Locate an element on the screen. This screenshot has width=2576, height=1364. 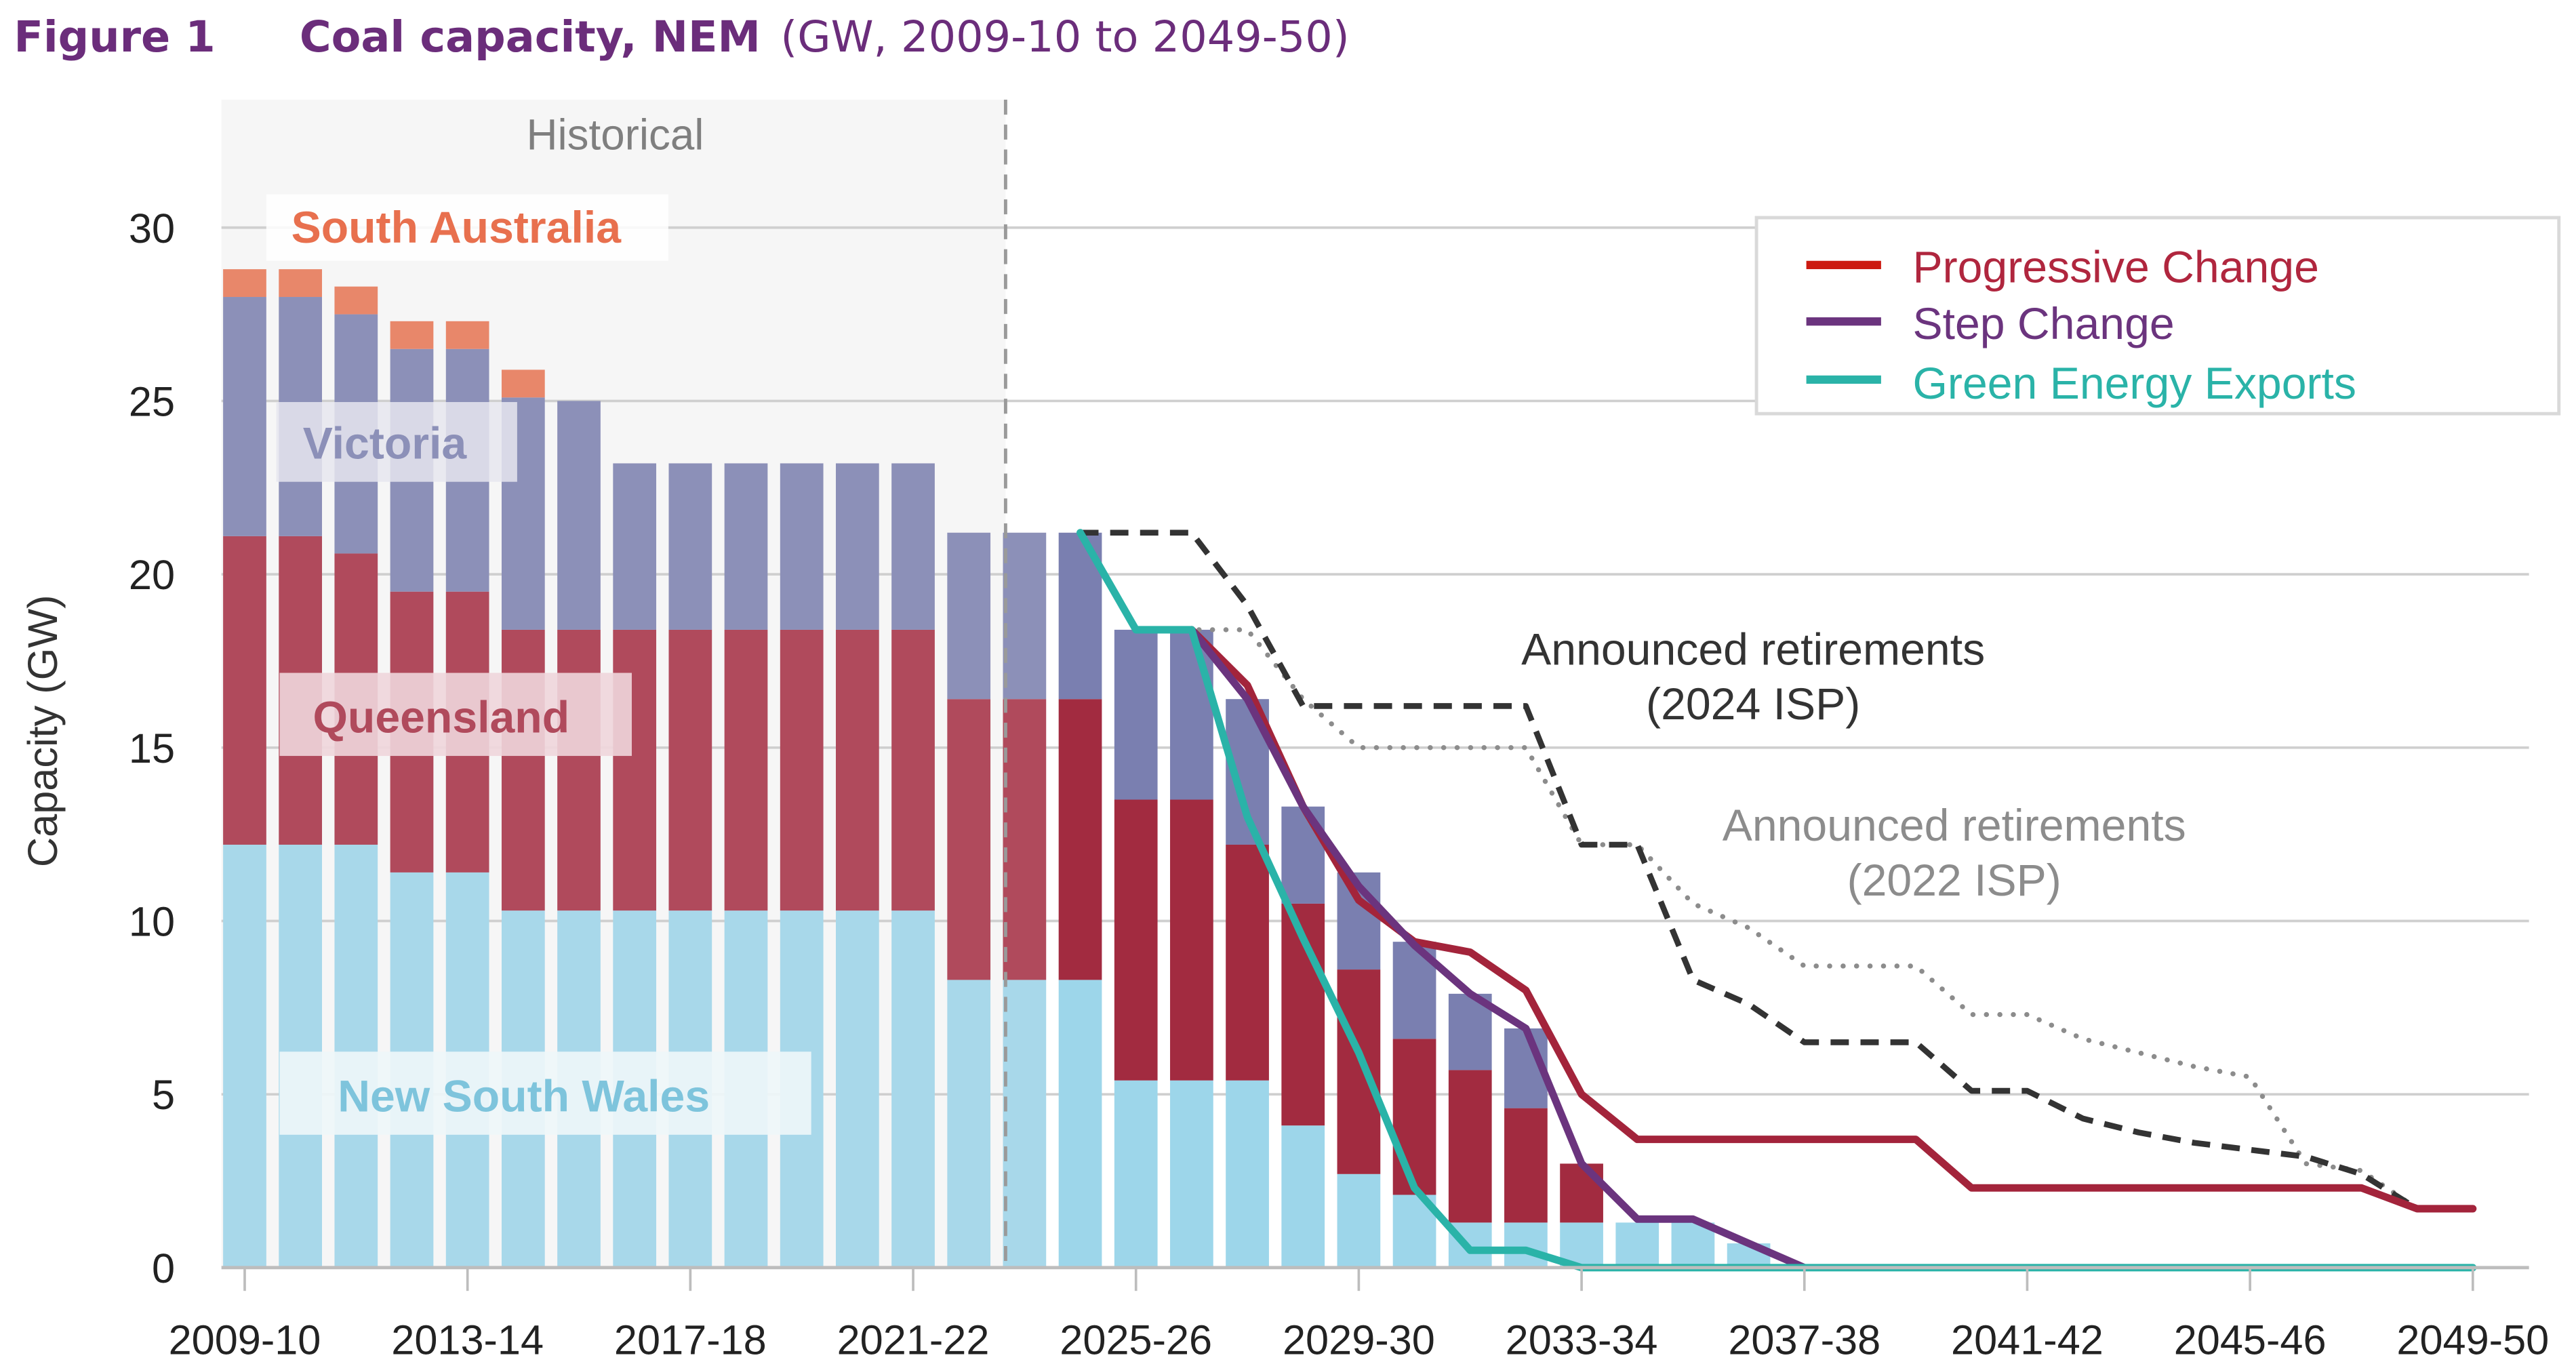
annotation-2022-isp: Announced retirements (2022 ISP) is located at coordinates (1954, 853).